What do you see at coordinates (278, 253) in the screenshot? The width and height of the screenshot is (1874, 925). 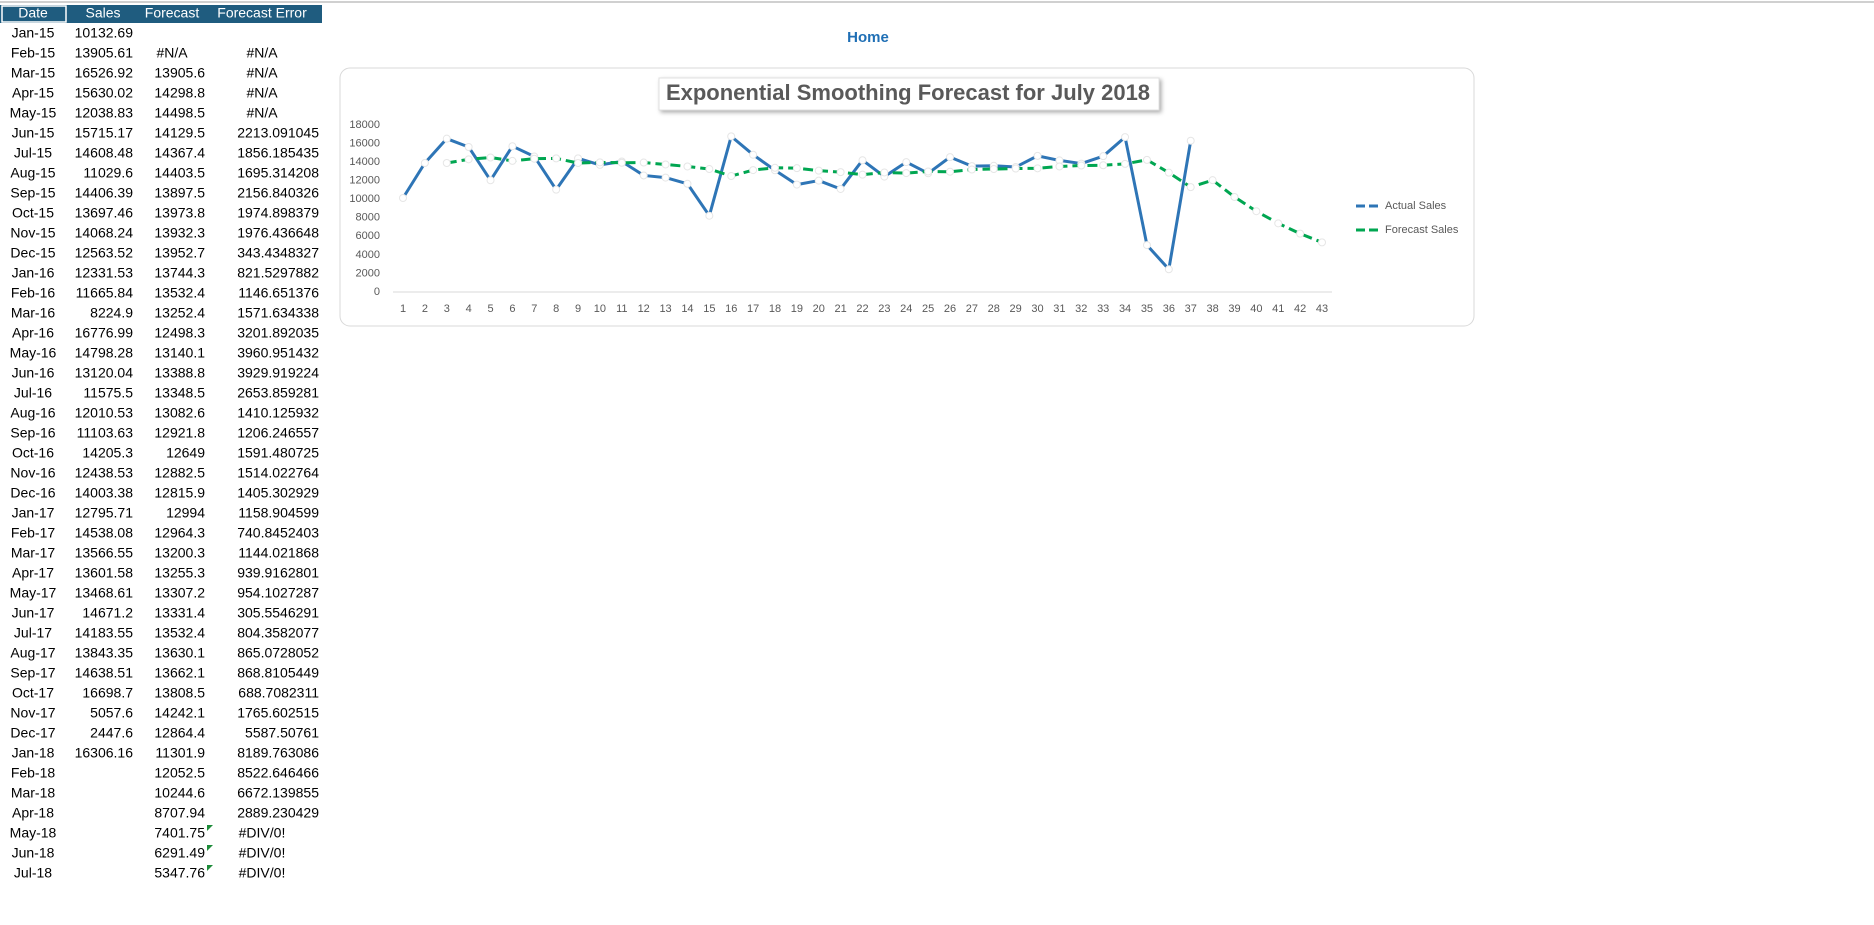 I see `cell: 343.4348327` at bounding box center [278, 253].